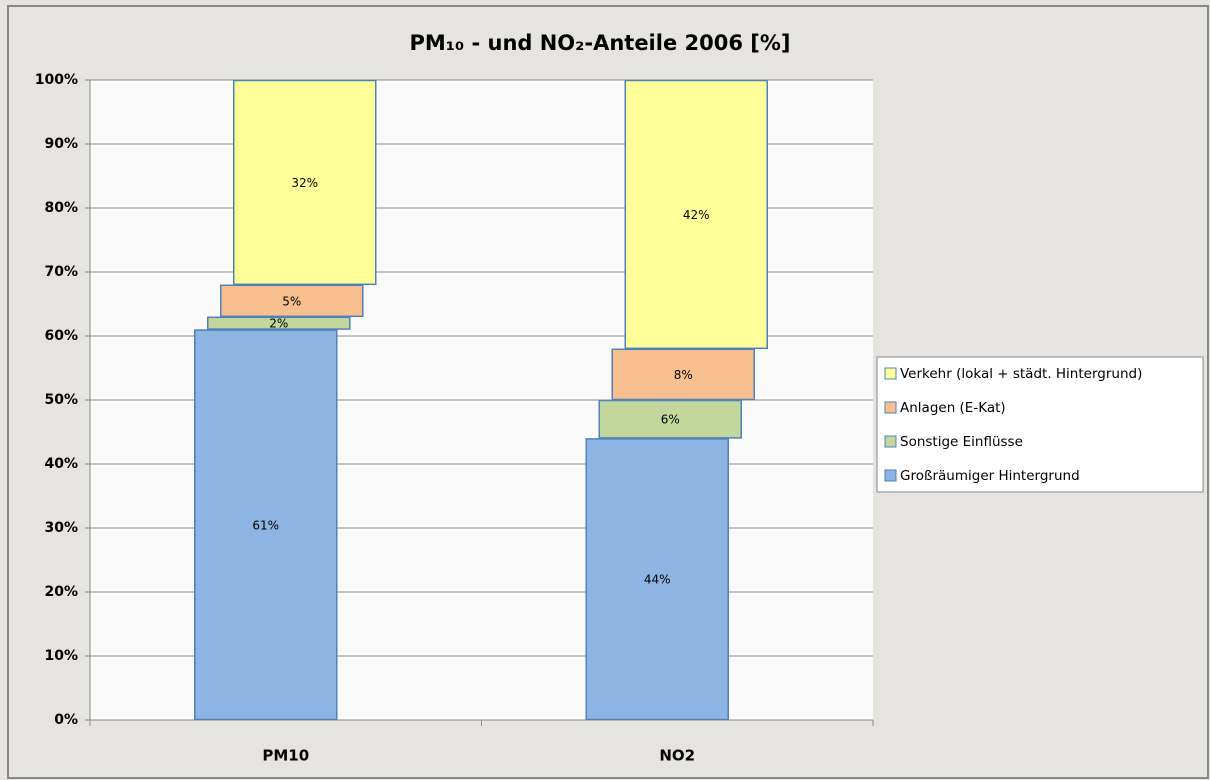  Describe the element at coordinates (961, 442) in the screenshot. I see `legend-label: Sonstige Einflüsse` at that location.